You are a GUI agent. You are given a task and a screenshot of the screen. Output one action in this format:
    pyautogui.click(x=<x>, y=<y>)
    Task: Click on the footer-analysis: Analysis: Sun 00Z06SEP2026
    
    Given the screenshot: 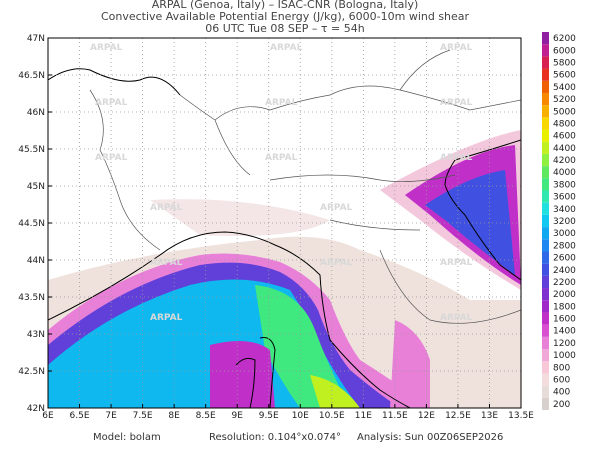 What is the action you would take?
    pyautogui.click(x=430, y=437)
    